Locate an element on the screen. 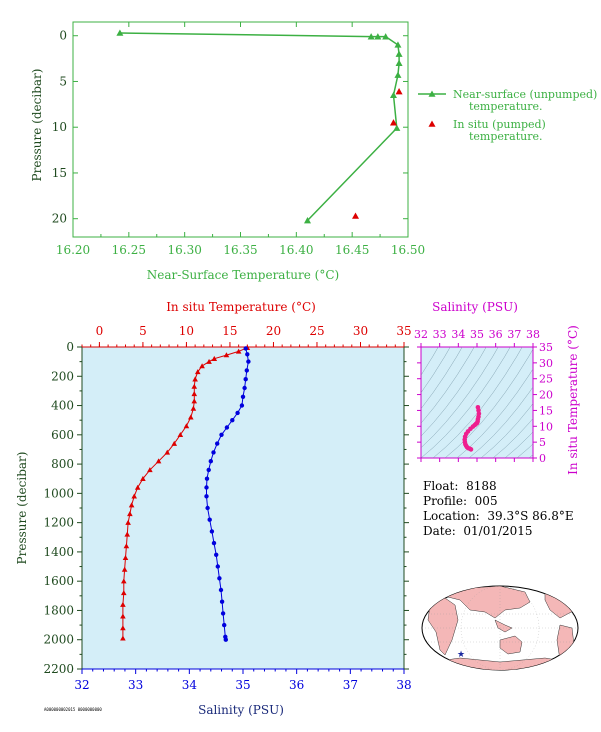 This screenshot has height=732, width=601. salinity-tick-label: 35 is located at coordinates (242, 685).